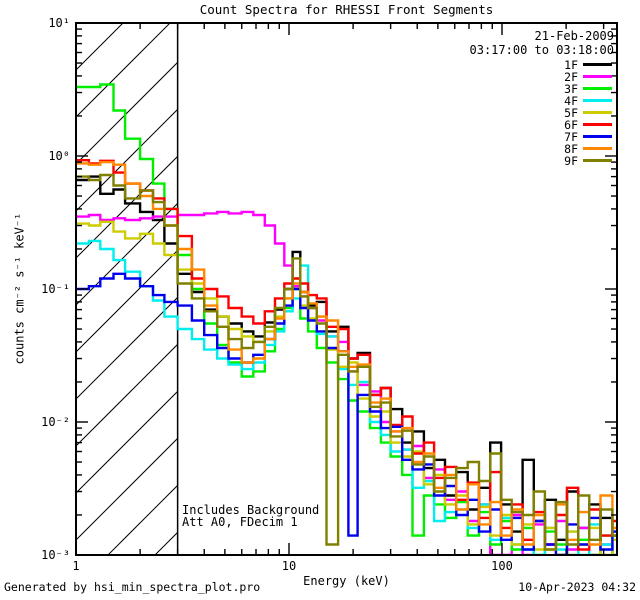 The image size is (640, 600). What do you see at coordinates (542, 50) in the screenshot?
I see `observation-time-range: 03:17:00 to 03:18:00` at bounding box center [542, 50].